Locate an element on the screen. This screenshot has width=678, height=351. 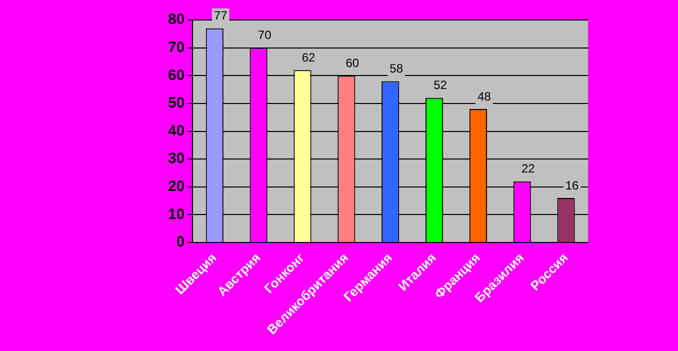
data-label: 22 is located at coordinates (528, 169).